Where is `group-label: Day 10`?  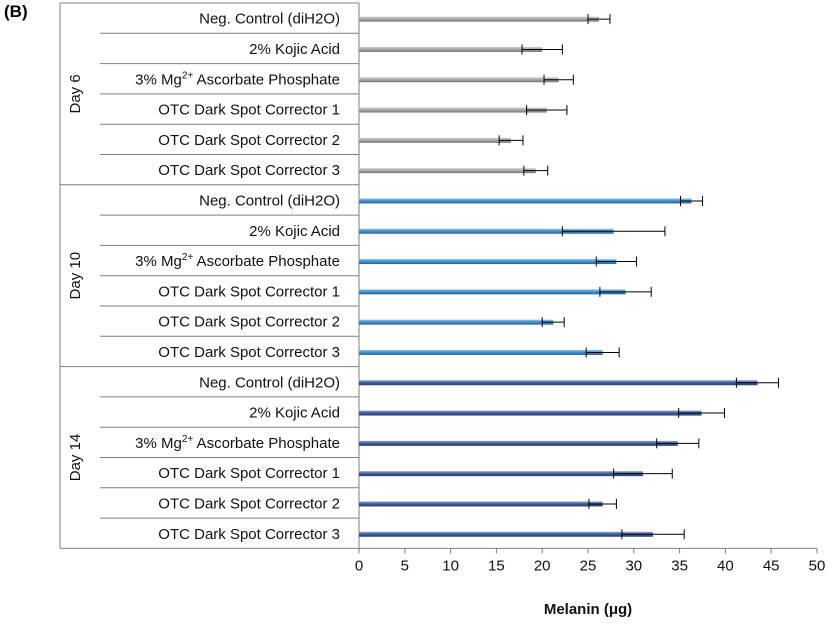
group-label: Day 10 is located at coordinates (75, 276).